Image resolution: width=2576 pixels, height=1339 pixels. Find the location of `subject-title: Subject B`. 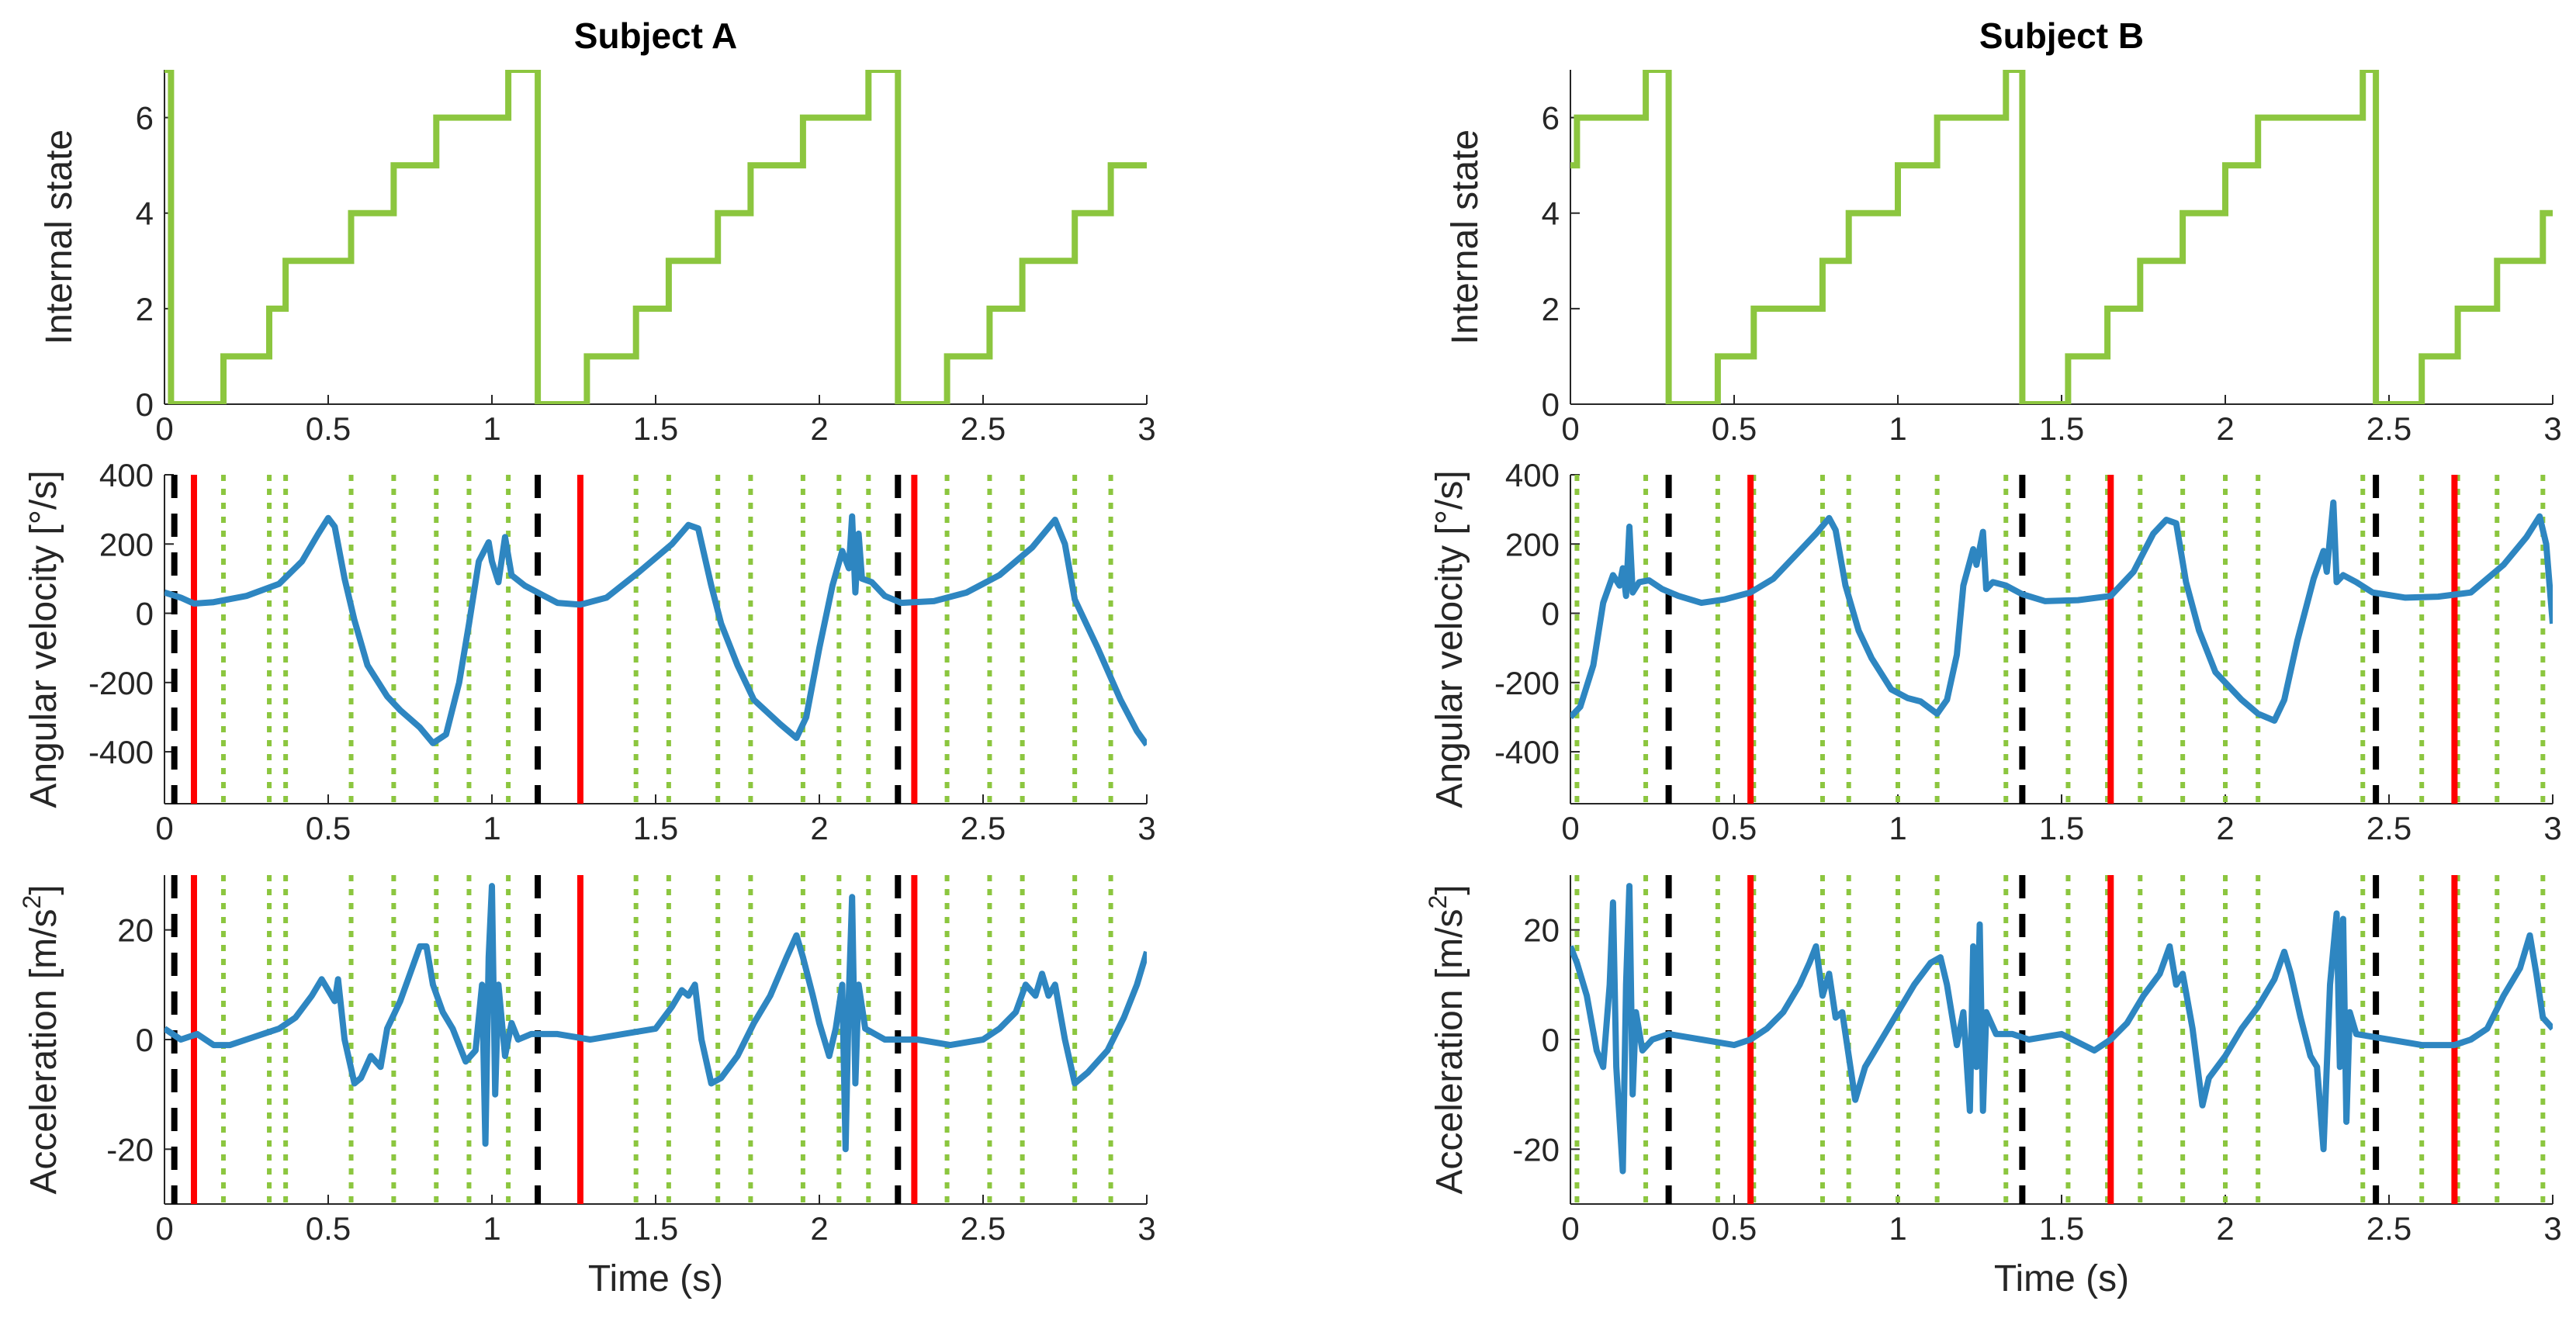

subject-title: Subject B is located at coordinates (2061, 36).